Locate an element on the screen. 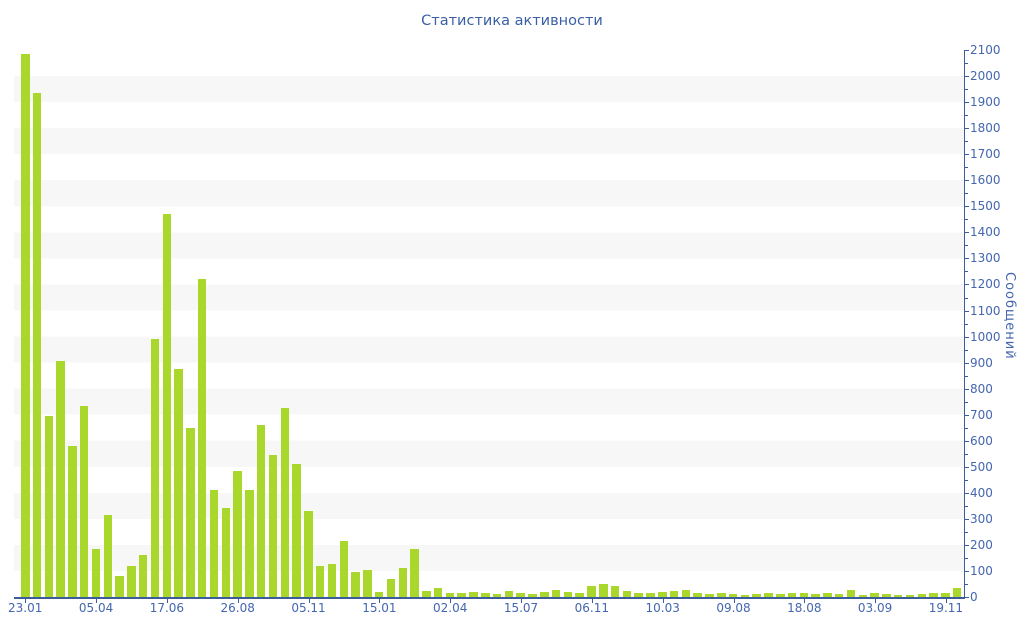 The height and width of the screenshot is (640, 1024). y-tick-label: 1300 is located at coordinates (985, 258).